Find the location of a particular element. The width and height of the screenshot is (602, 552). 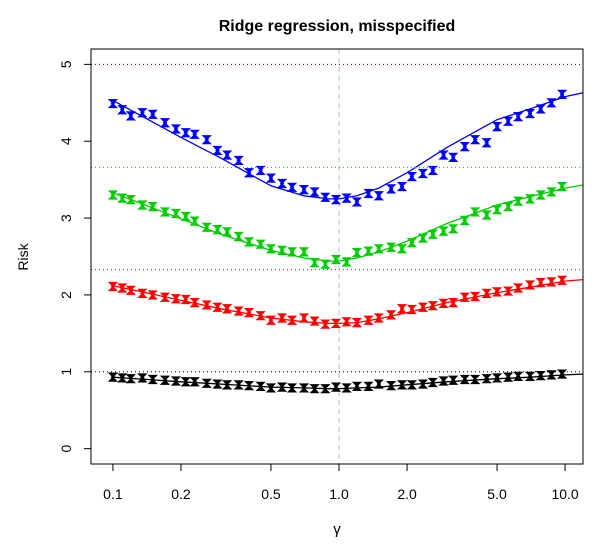

y-tick-label: 4 is located at coordinates (66, 141).